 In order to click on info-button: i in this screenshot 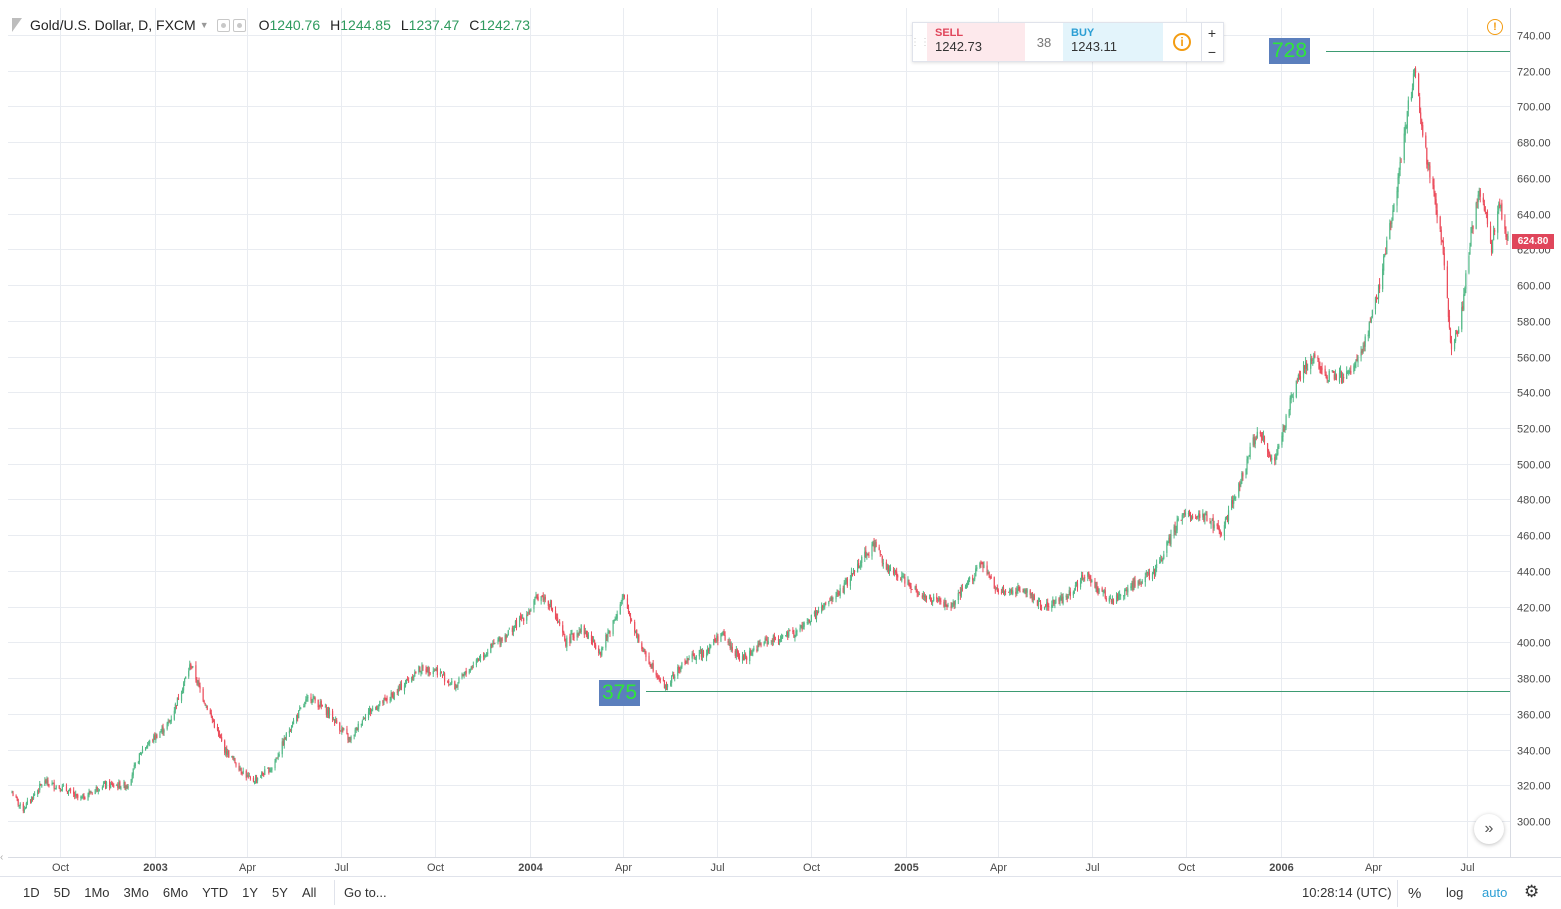, I will do `click(1182, 42)`.